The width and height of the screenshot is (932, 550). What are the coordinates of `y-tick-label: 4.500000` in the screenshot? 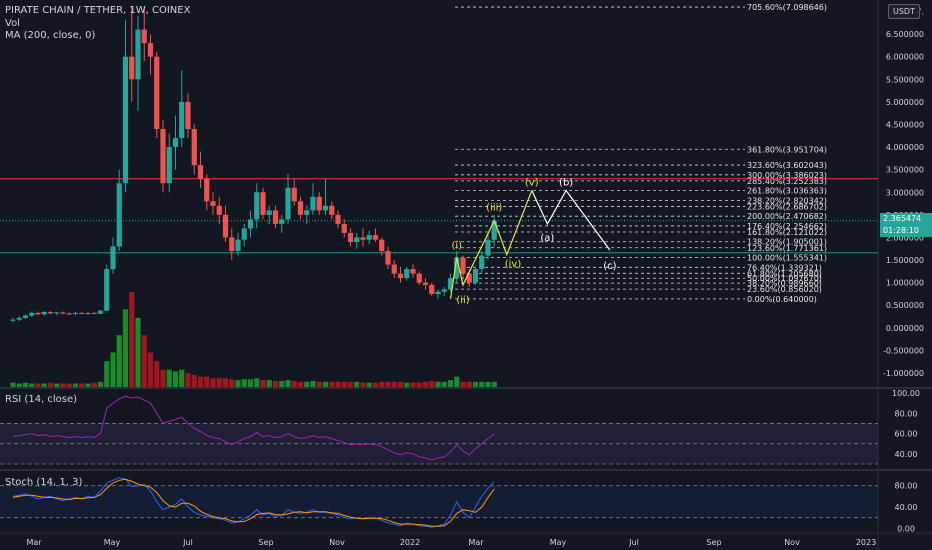 It's located at (905, 124).